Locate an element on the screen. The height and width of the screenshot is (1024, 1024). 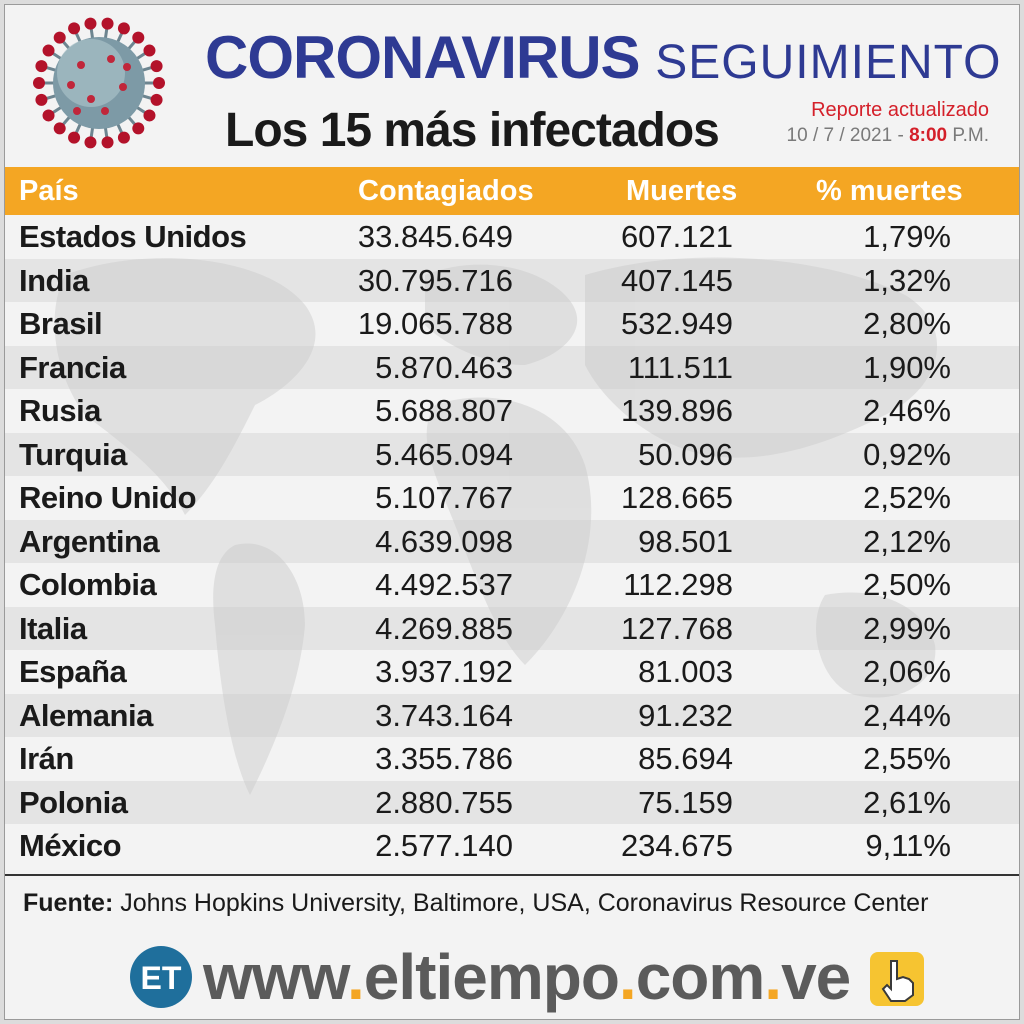
cell-cases: 2.577.140 is located at coordinates (444, 845).